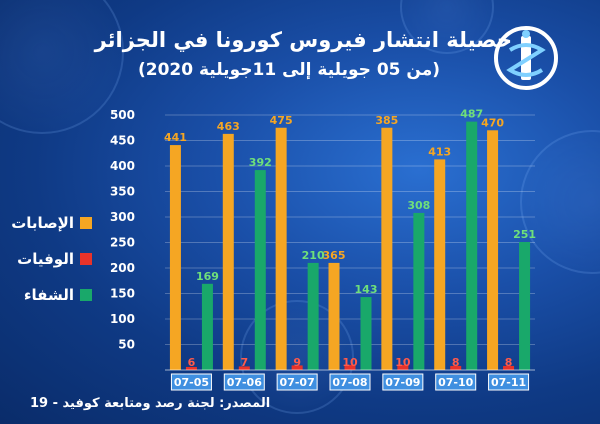 Image resolution: width=600 pixels, height=424 pixels. What do you see at coordinates (175, 137) in the screenshot?
I see `data-label: 441` at bounding box center [175, 137].